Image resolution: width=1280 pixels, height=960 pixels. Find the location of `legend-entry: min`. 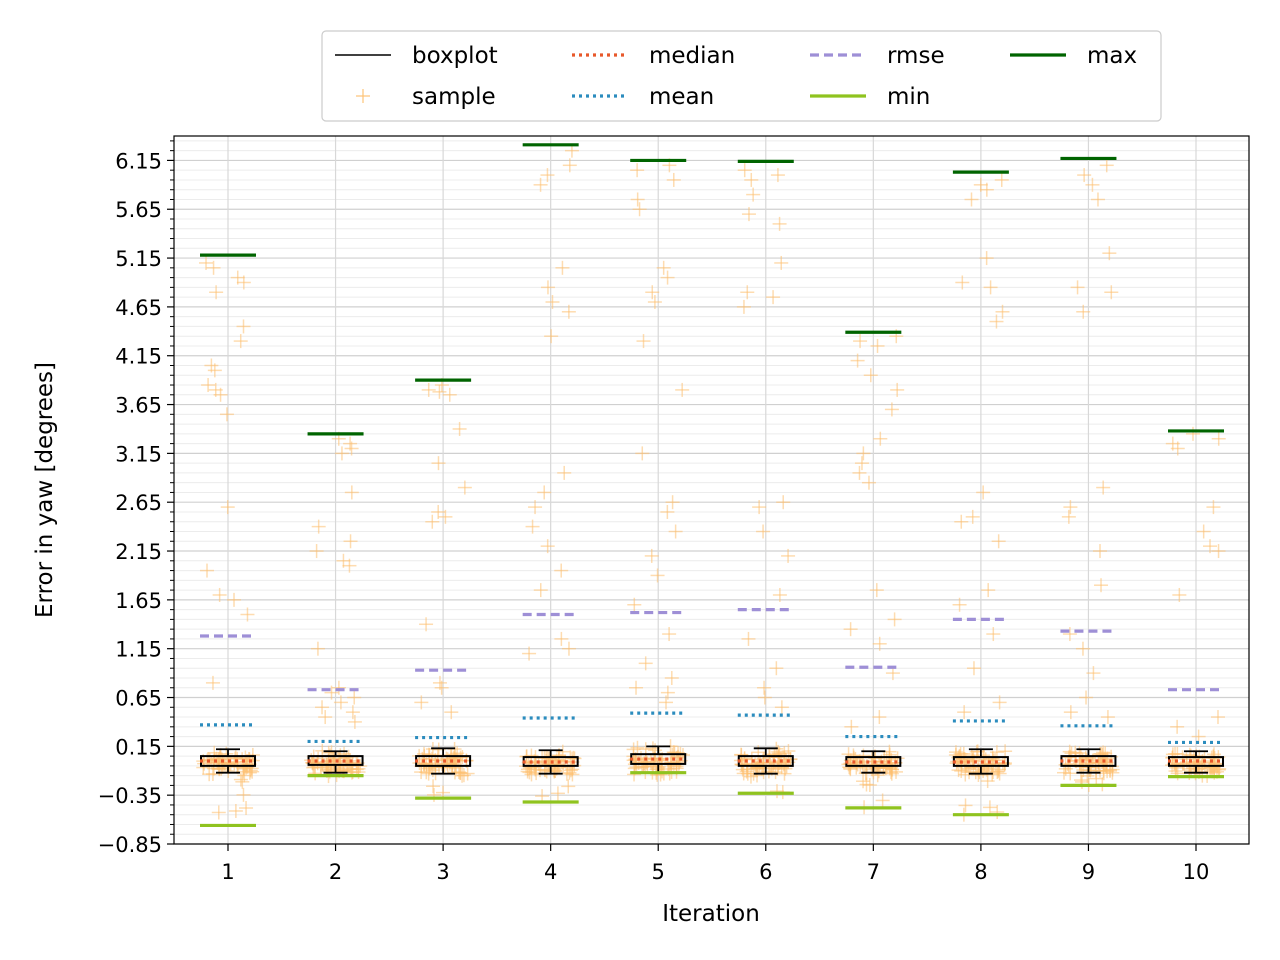

legend-entry: min is located at coordinates (870, 97).